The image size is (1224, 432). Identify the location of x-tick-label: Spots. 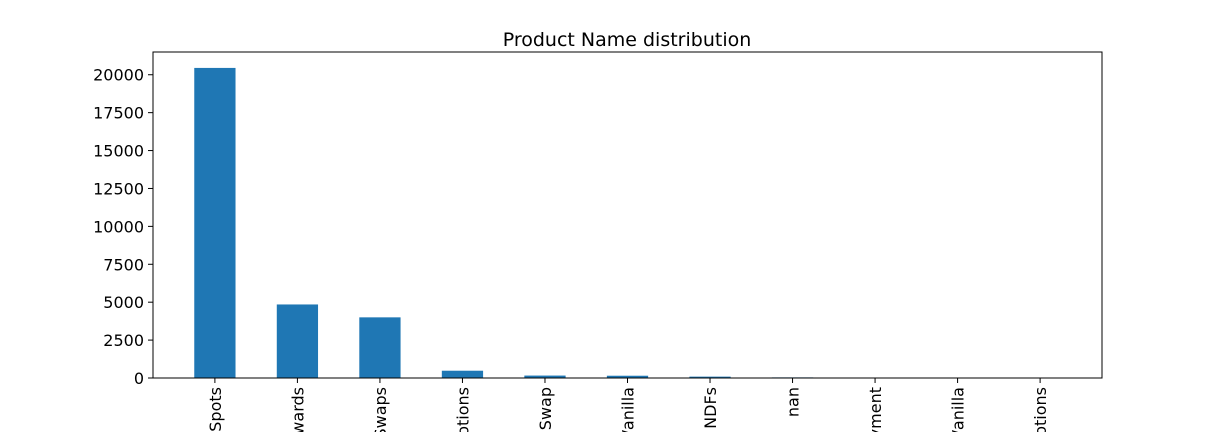
(215, 409).